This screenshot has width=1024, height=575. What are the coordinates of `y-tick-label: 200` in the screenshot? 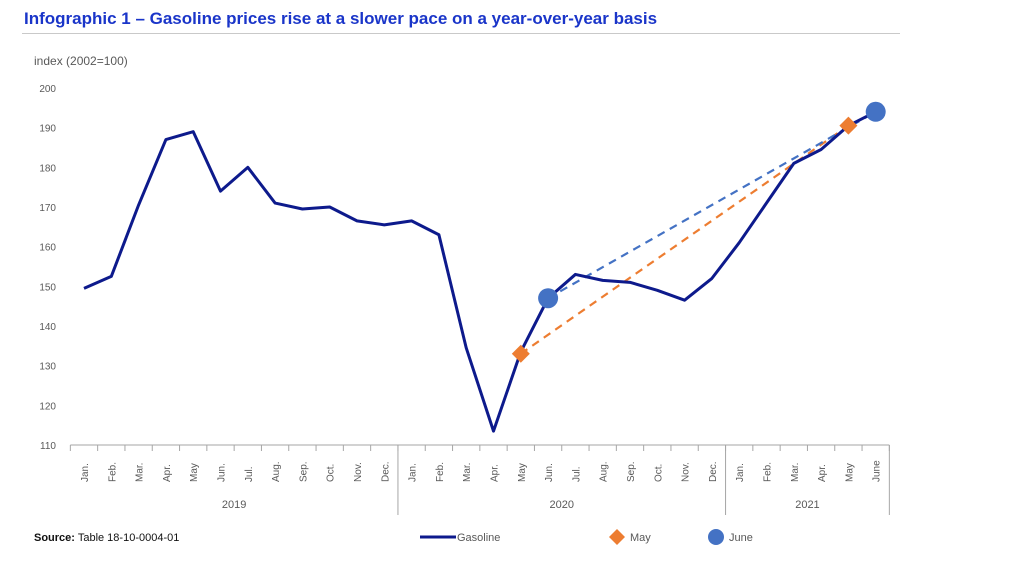 It's located at (47, 89).